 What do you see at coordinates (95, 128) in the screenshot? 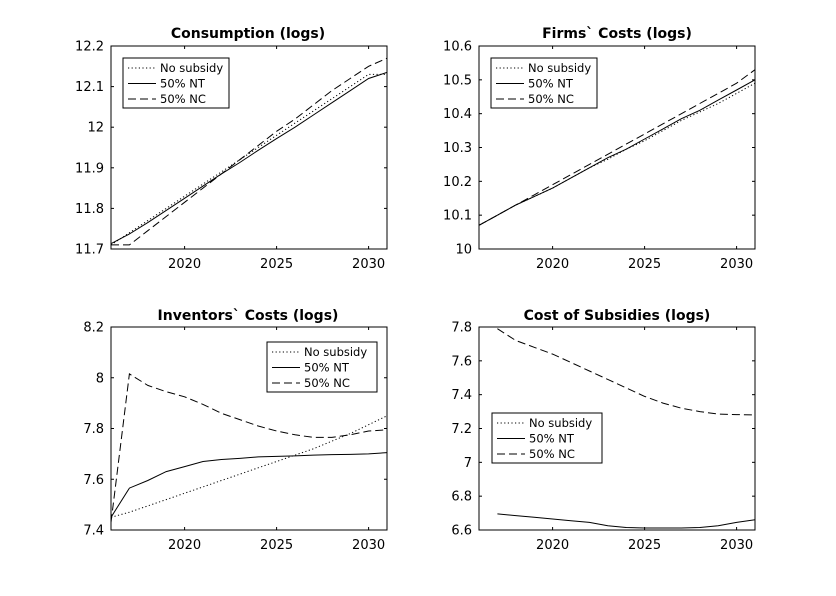
I see `y-tick-label: 12` at bounding box center [95, 128].